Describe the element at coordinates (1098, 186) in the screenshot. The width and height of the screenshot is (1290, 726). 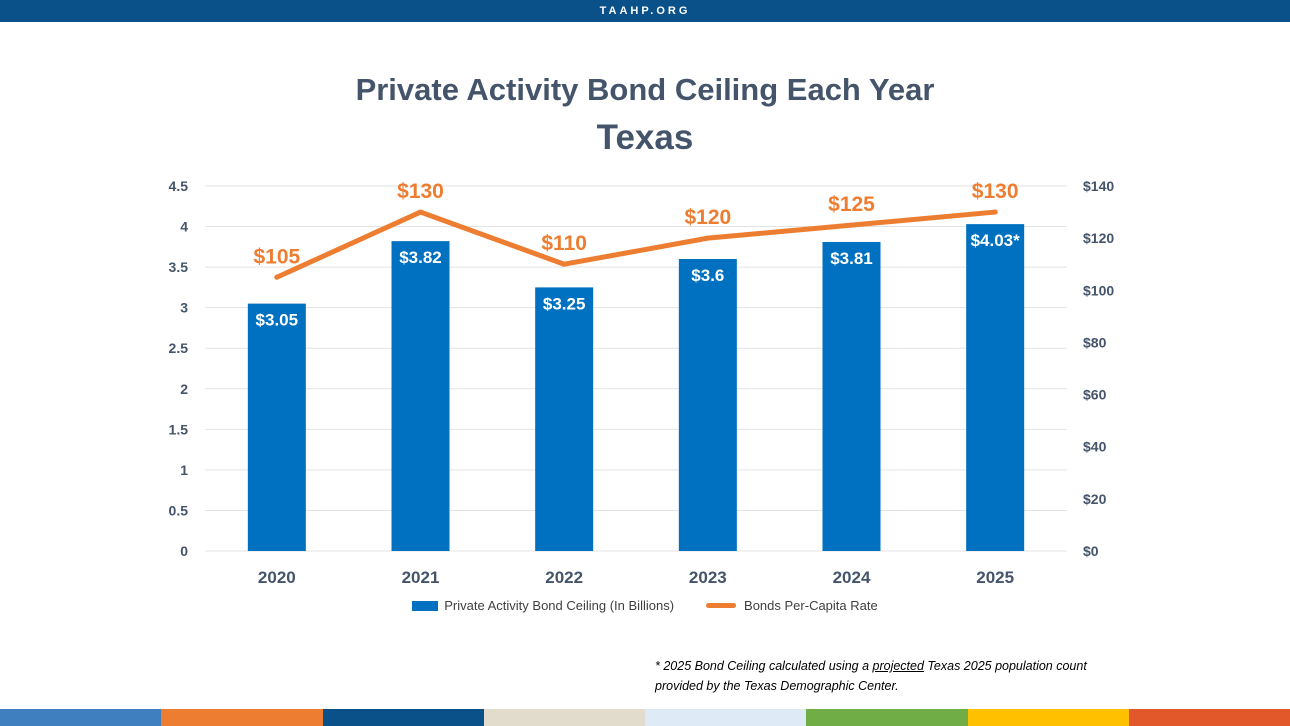
I see `y-right-tick-label: $140` at that location.